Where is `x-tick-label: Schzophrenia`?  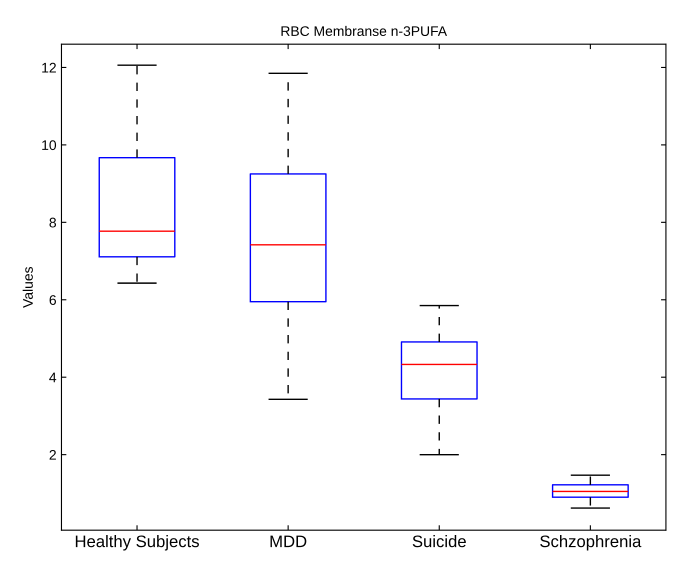
x-tick-label: Schzophrenia is located at coordinates (591, 543).